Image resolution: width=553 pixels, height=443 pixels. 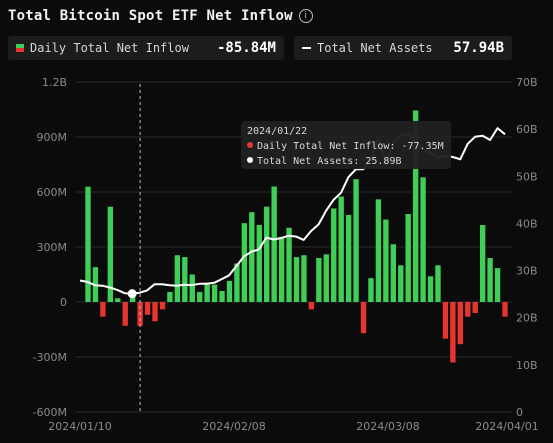 What do you see at coordinates (527, 271) in the screenshot?
I see `y-right-tick-label: 30B` at bounding box center [527, 271].